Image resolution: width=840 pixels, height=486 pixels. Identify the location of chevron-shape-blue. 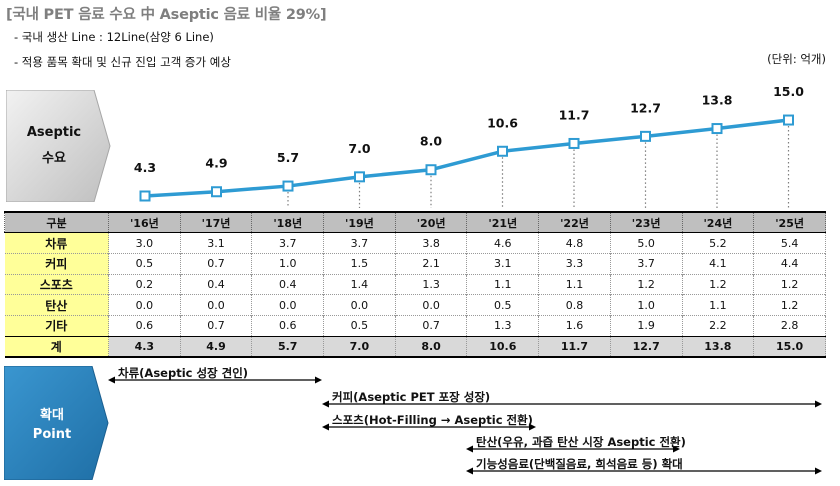
(56, 423).